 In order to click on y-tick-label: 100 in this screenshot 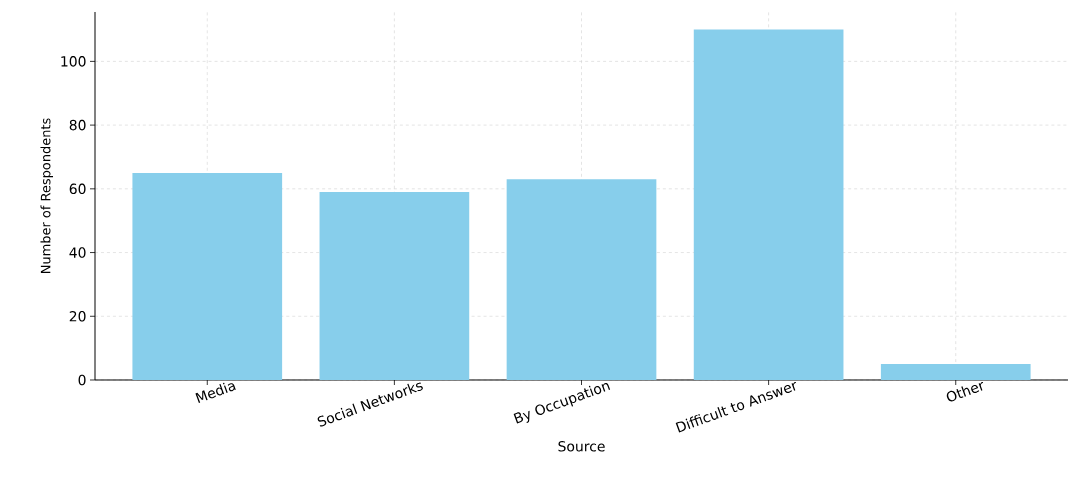, I will do `click(73, 61)`.